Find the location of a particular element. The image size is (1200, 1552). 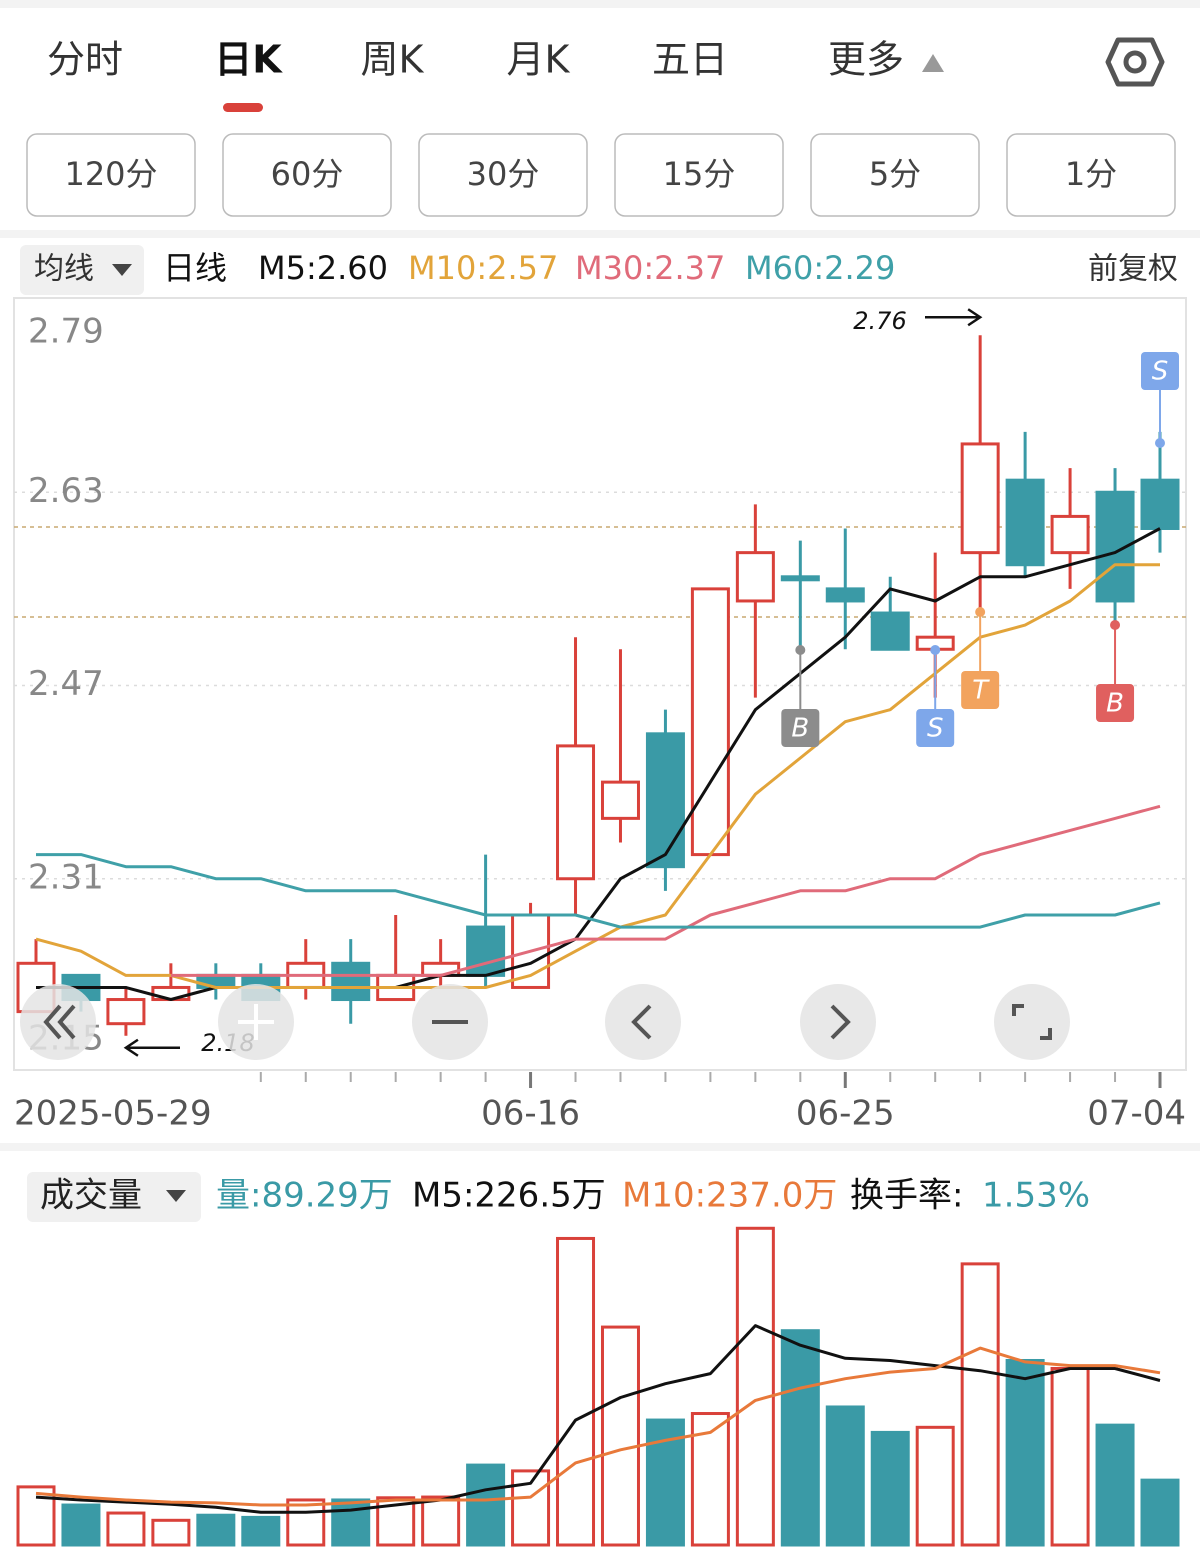

zoom-in-icon is located at coordinates (256, 1022).